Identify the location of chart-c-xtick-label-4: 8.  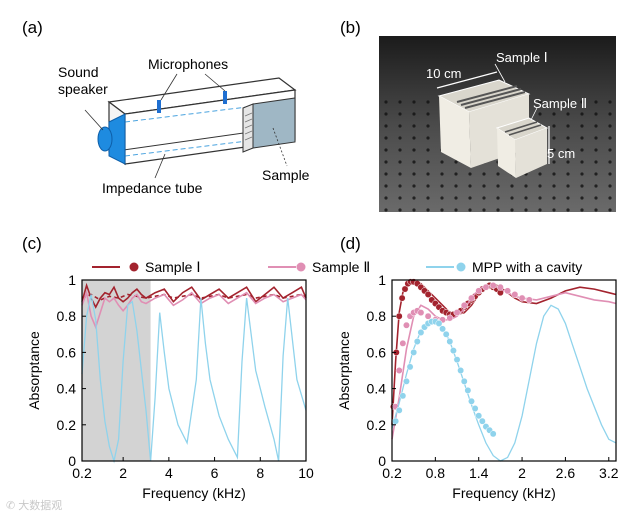
(260, 473).